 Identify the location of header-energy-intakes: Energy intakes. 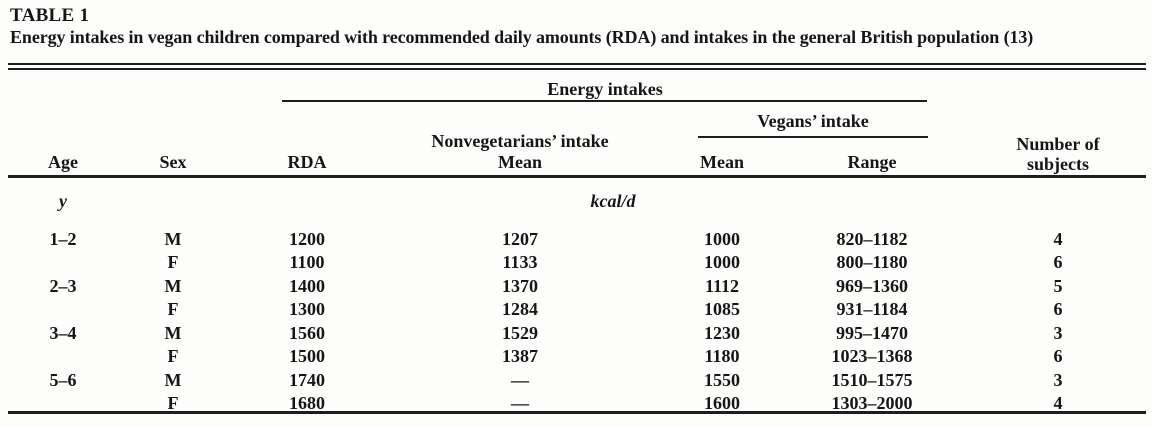
(605, 89).